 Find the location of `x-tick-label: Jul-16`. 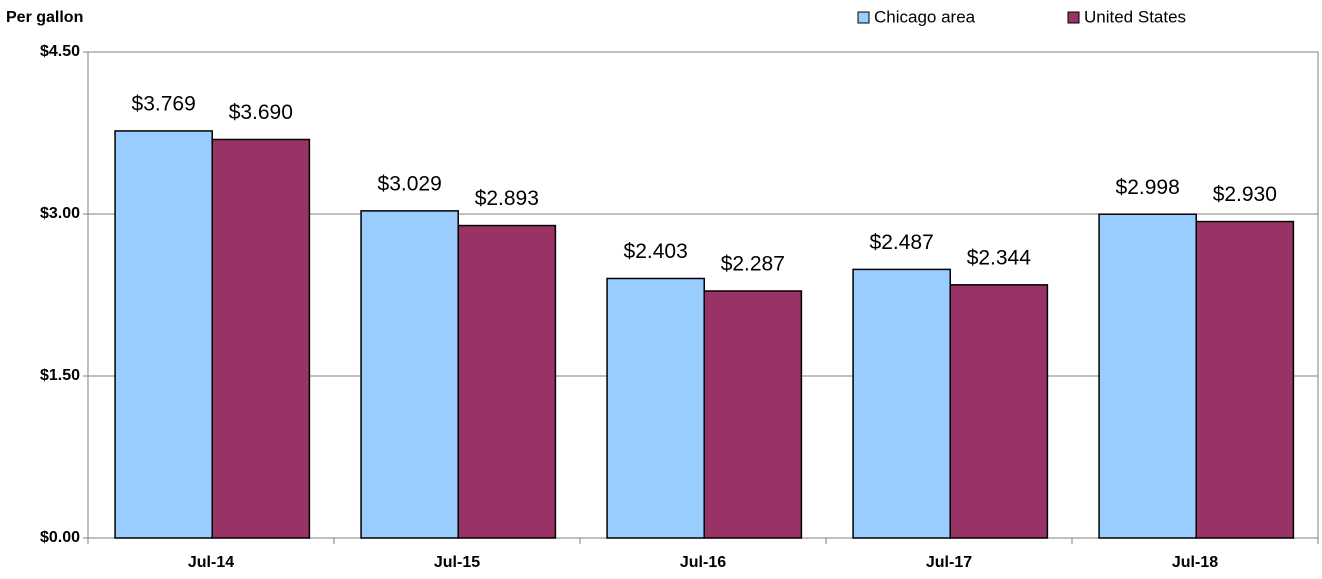

x-tick-label: Jul-16 is located at coordinates (703, 562).